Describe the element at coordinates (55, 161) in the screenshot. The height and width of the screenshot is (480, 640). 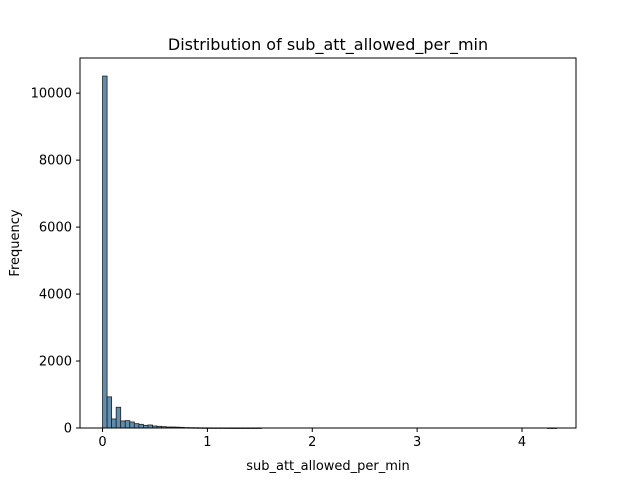
I see `y-tick-label: 8000` at that location.